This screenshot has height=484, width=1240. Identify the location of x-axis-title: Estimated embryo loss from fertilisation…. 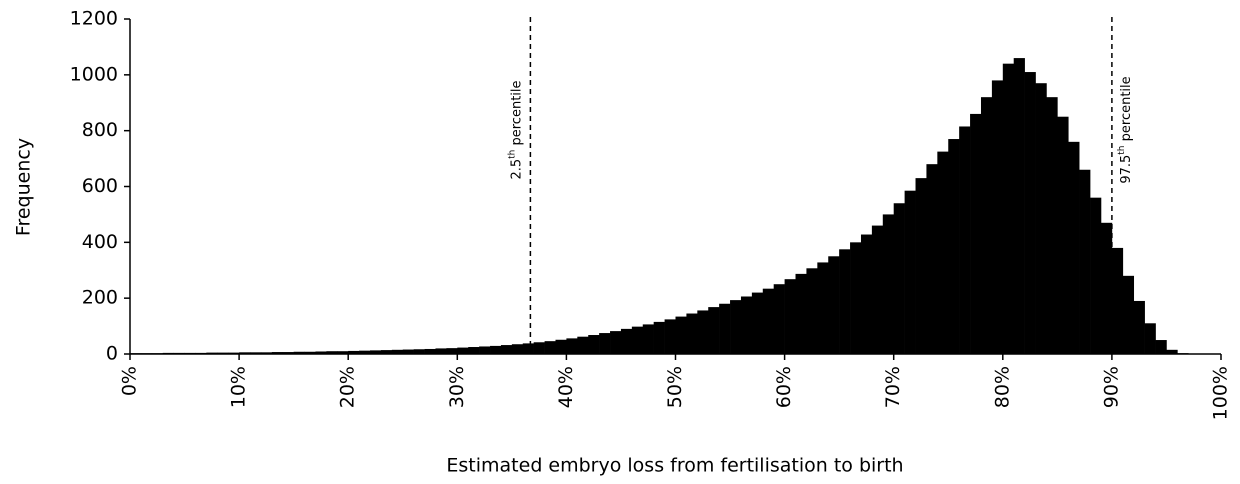
(674, 466).